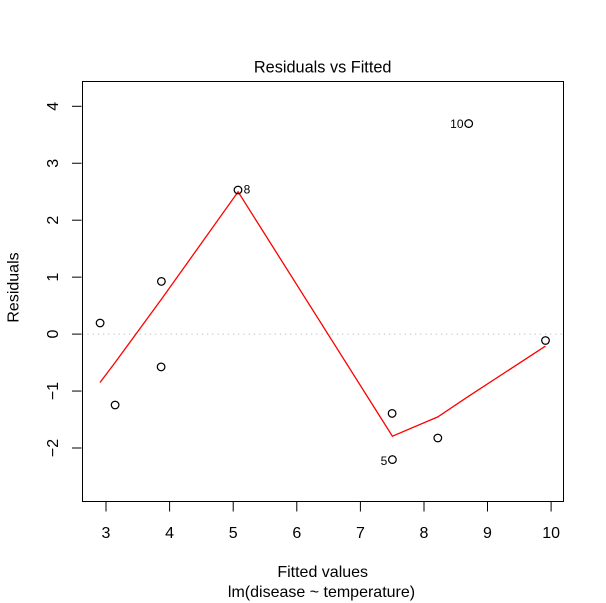 The image size is (606, 603). What do you see at coordinates (14, 287) in the screenshot?
I see `svg-text: Residuals` at bounding box center [14, 287].